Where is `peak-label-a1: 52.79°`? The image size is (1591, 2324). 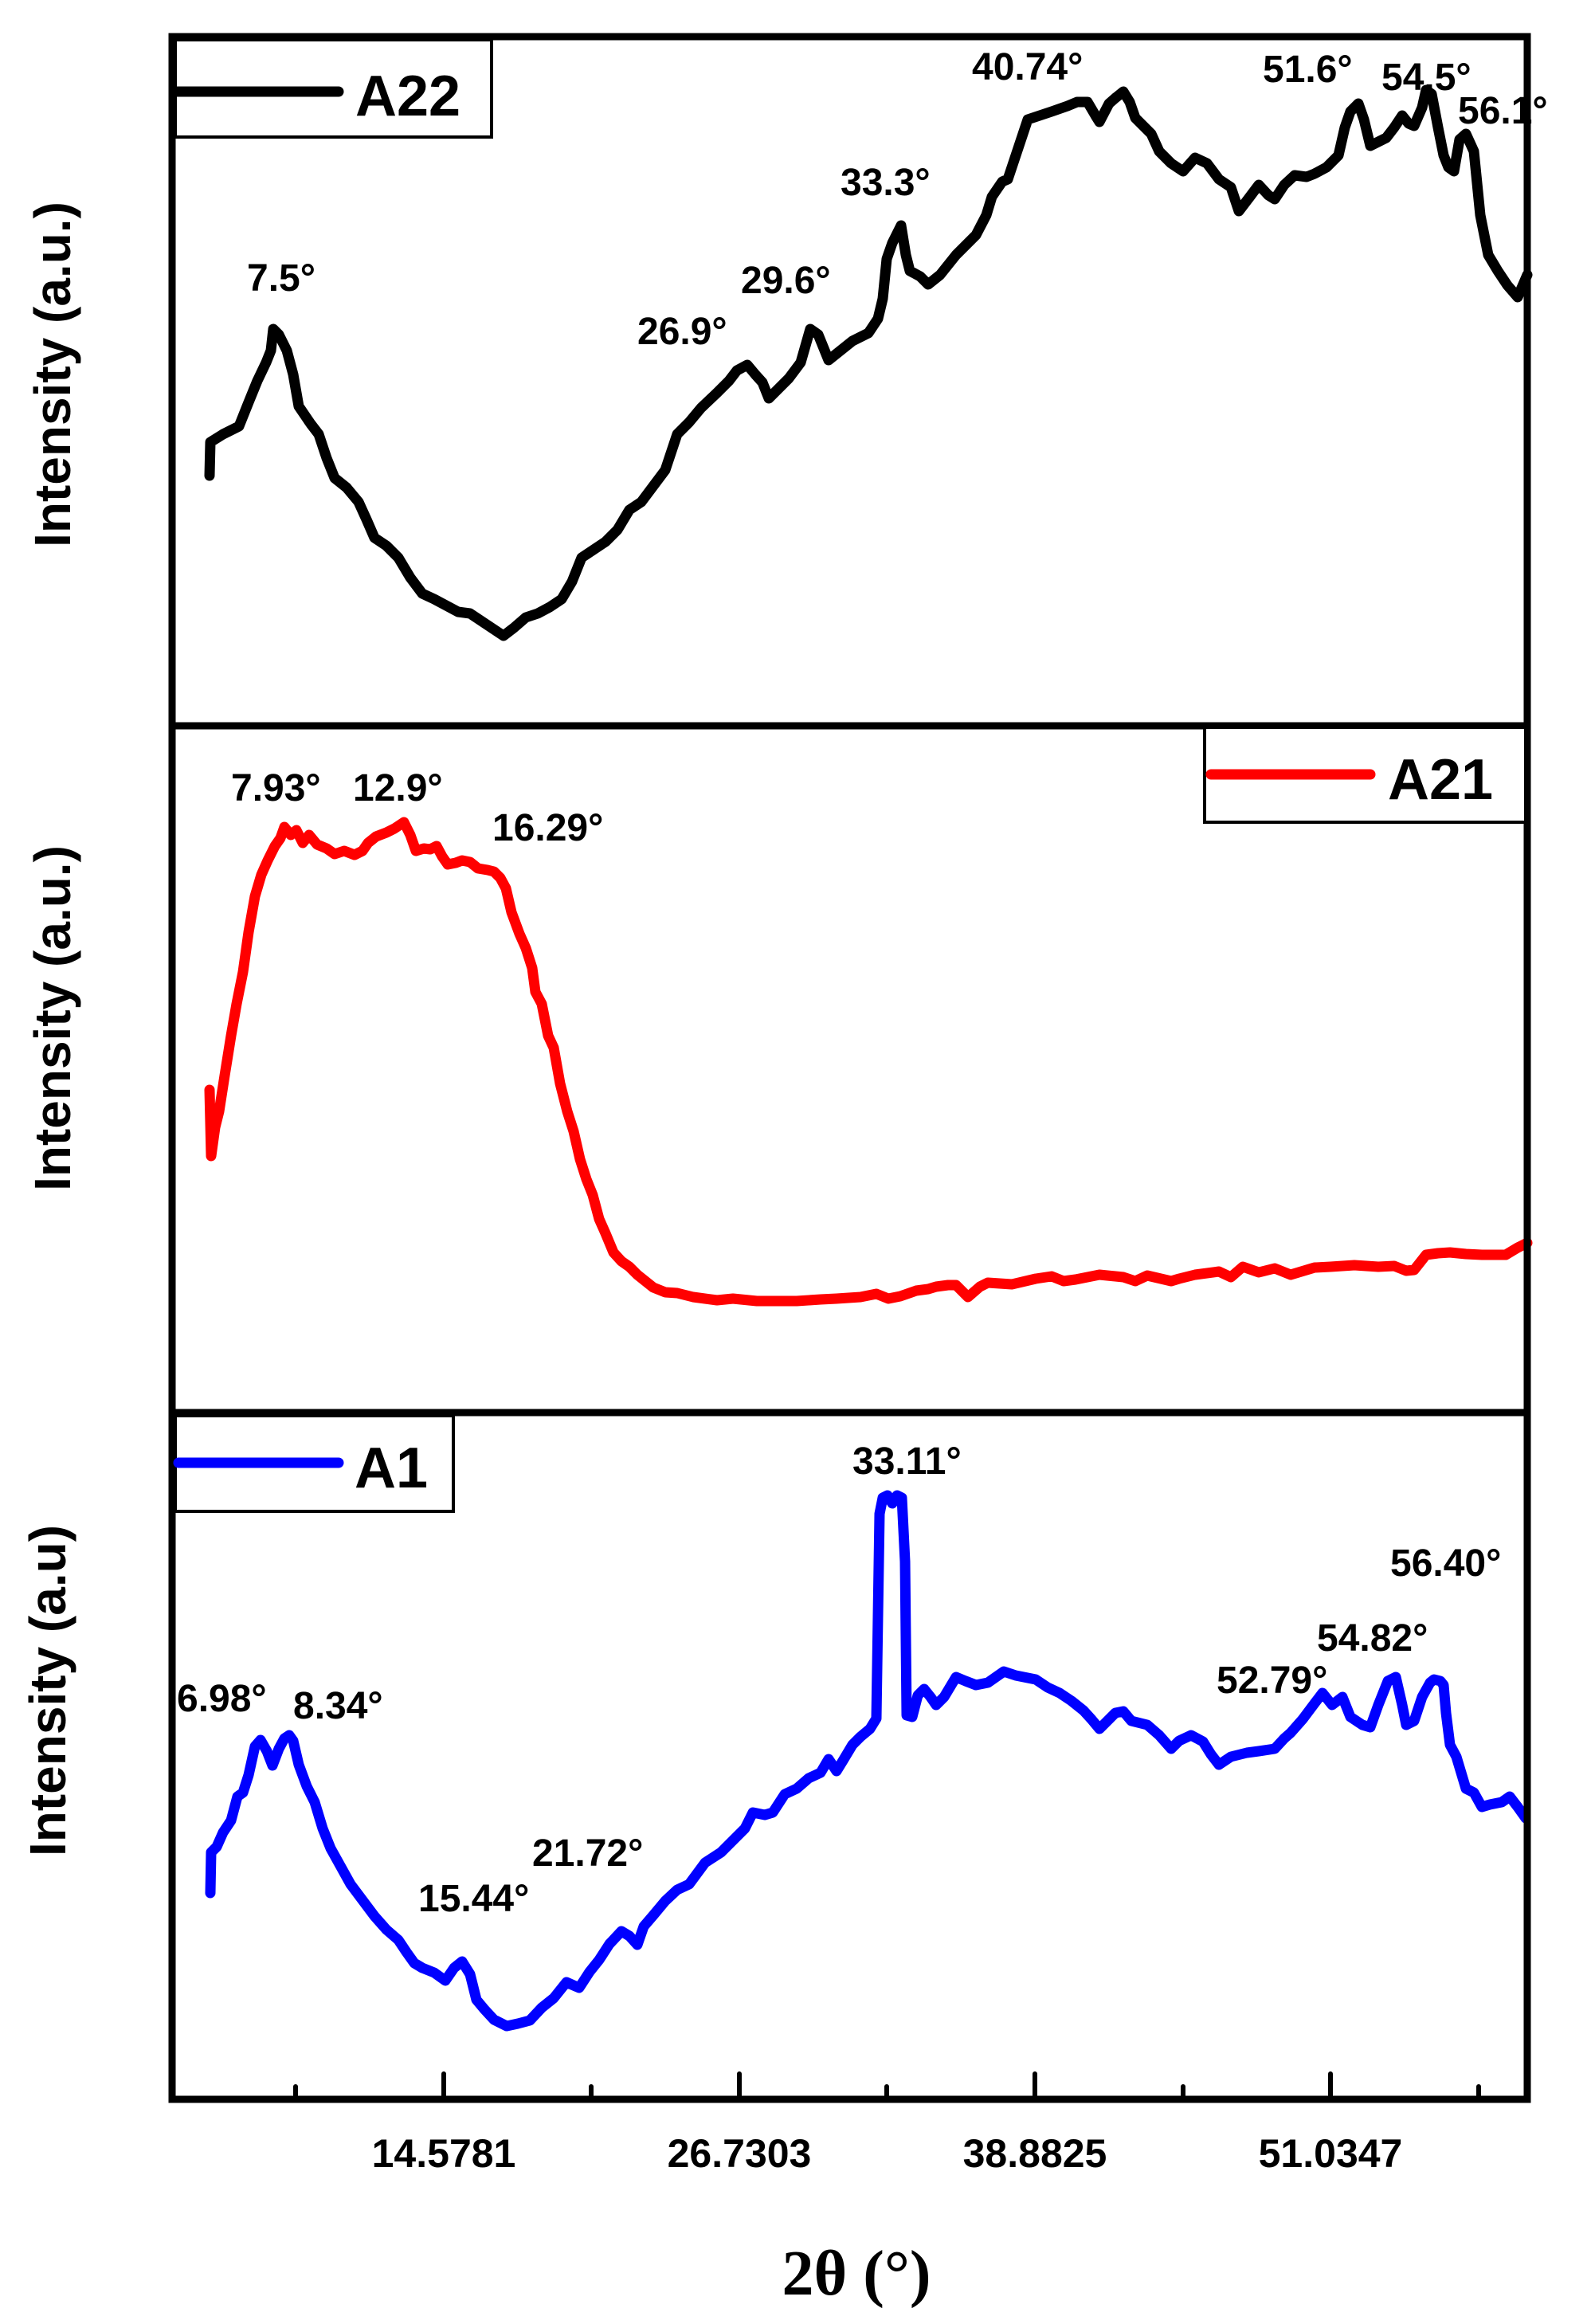 peak-label-a1: 52.79° is located at coordinates (1272, 1681).